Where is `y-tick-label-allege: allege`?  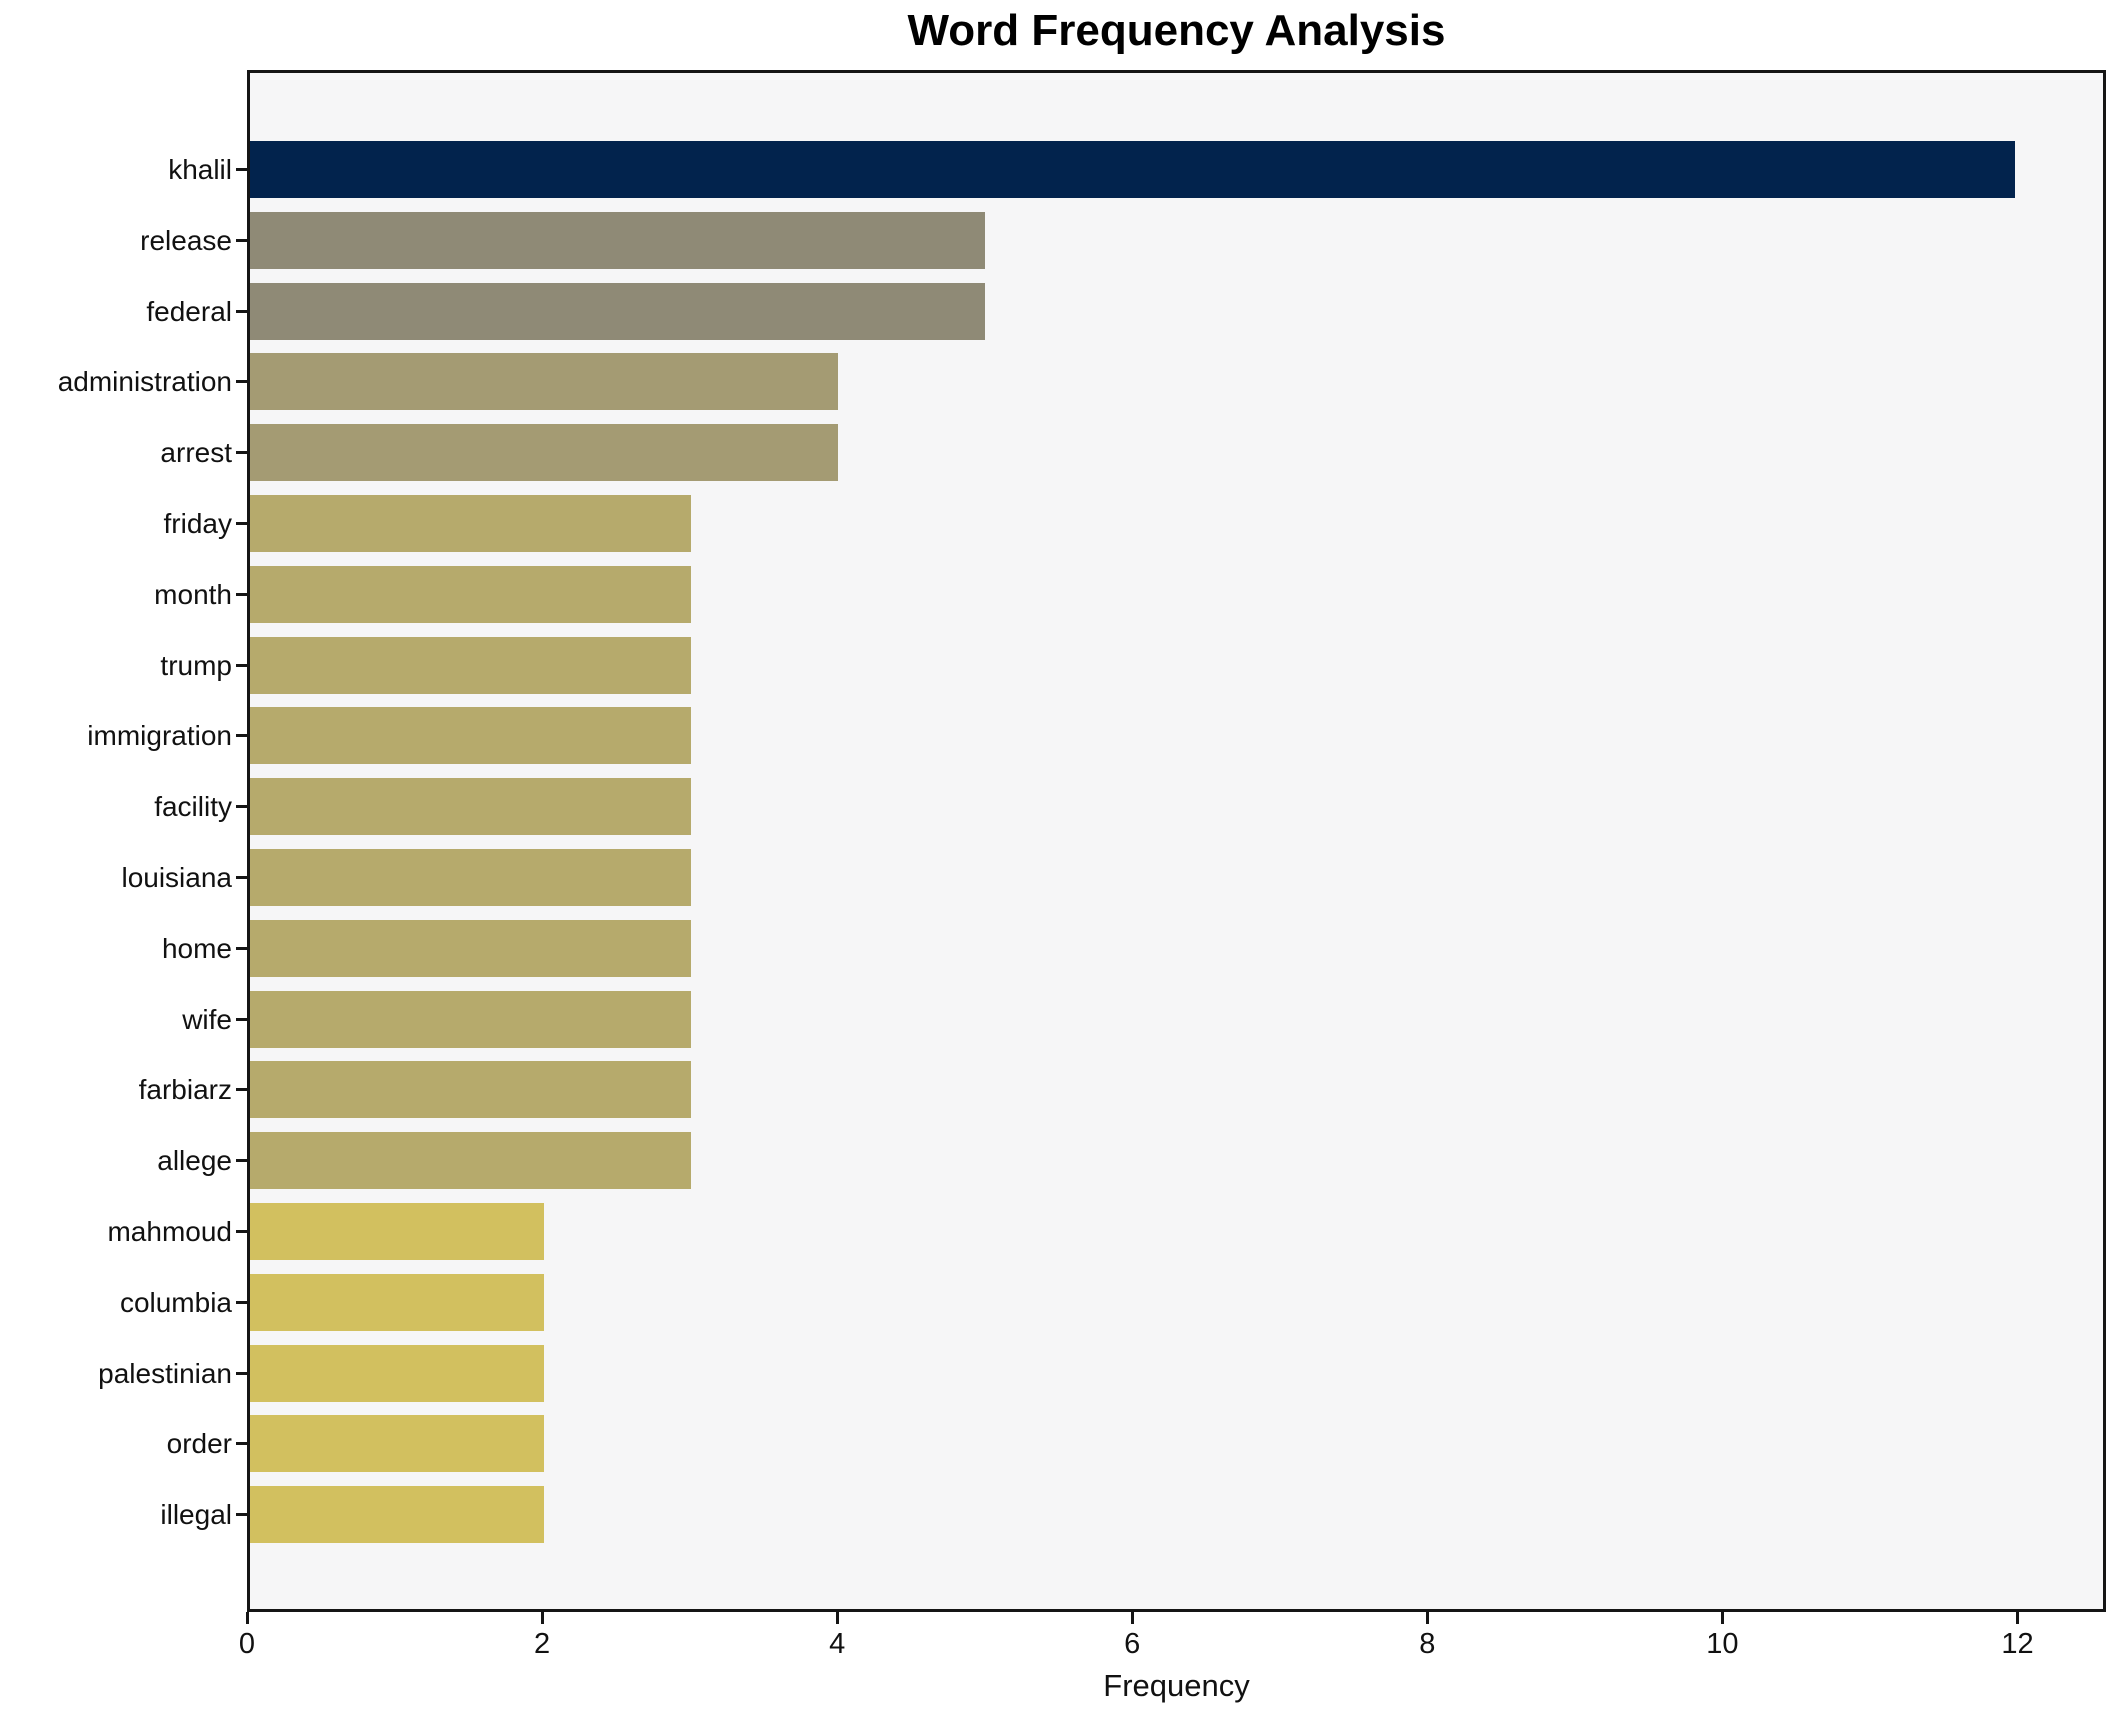
y-tick-label-allege: allege is located at coordinates (194, 1161).